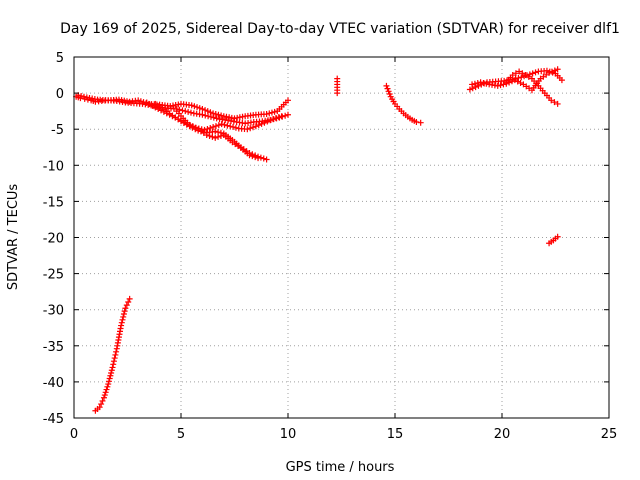  I want to click on y-tick-label: -10, so click(53, 166).